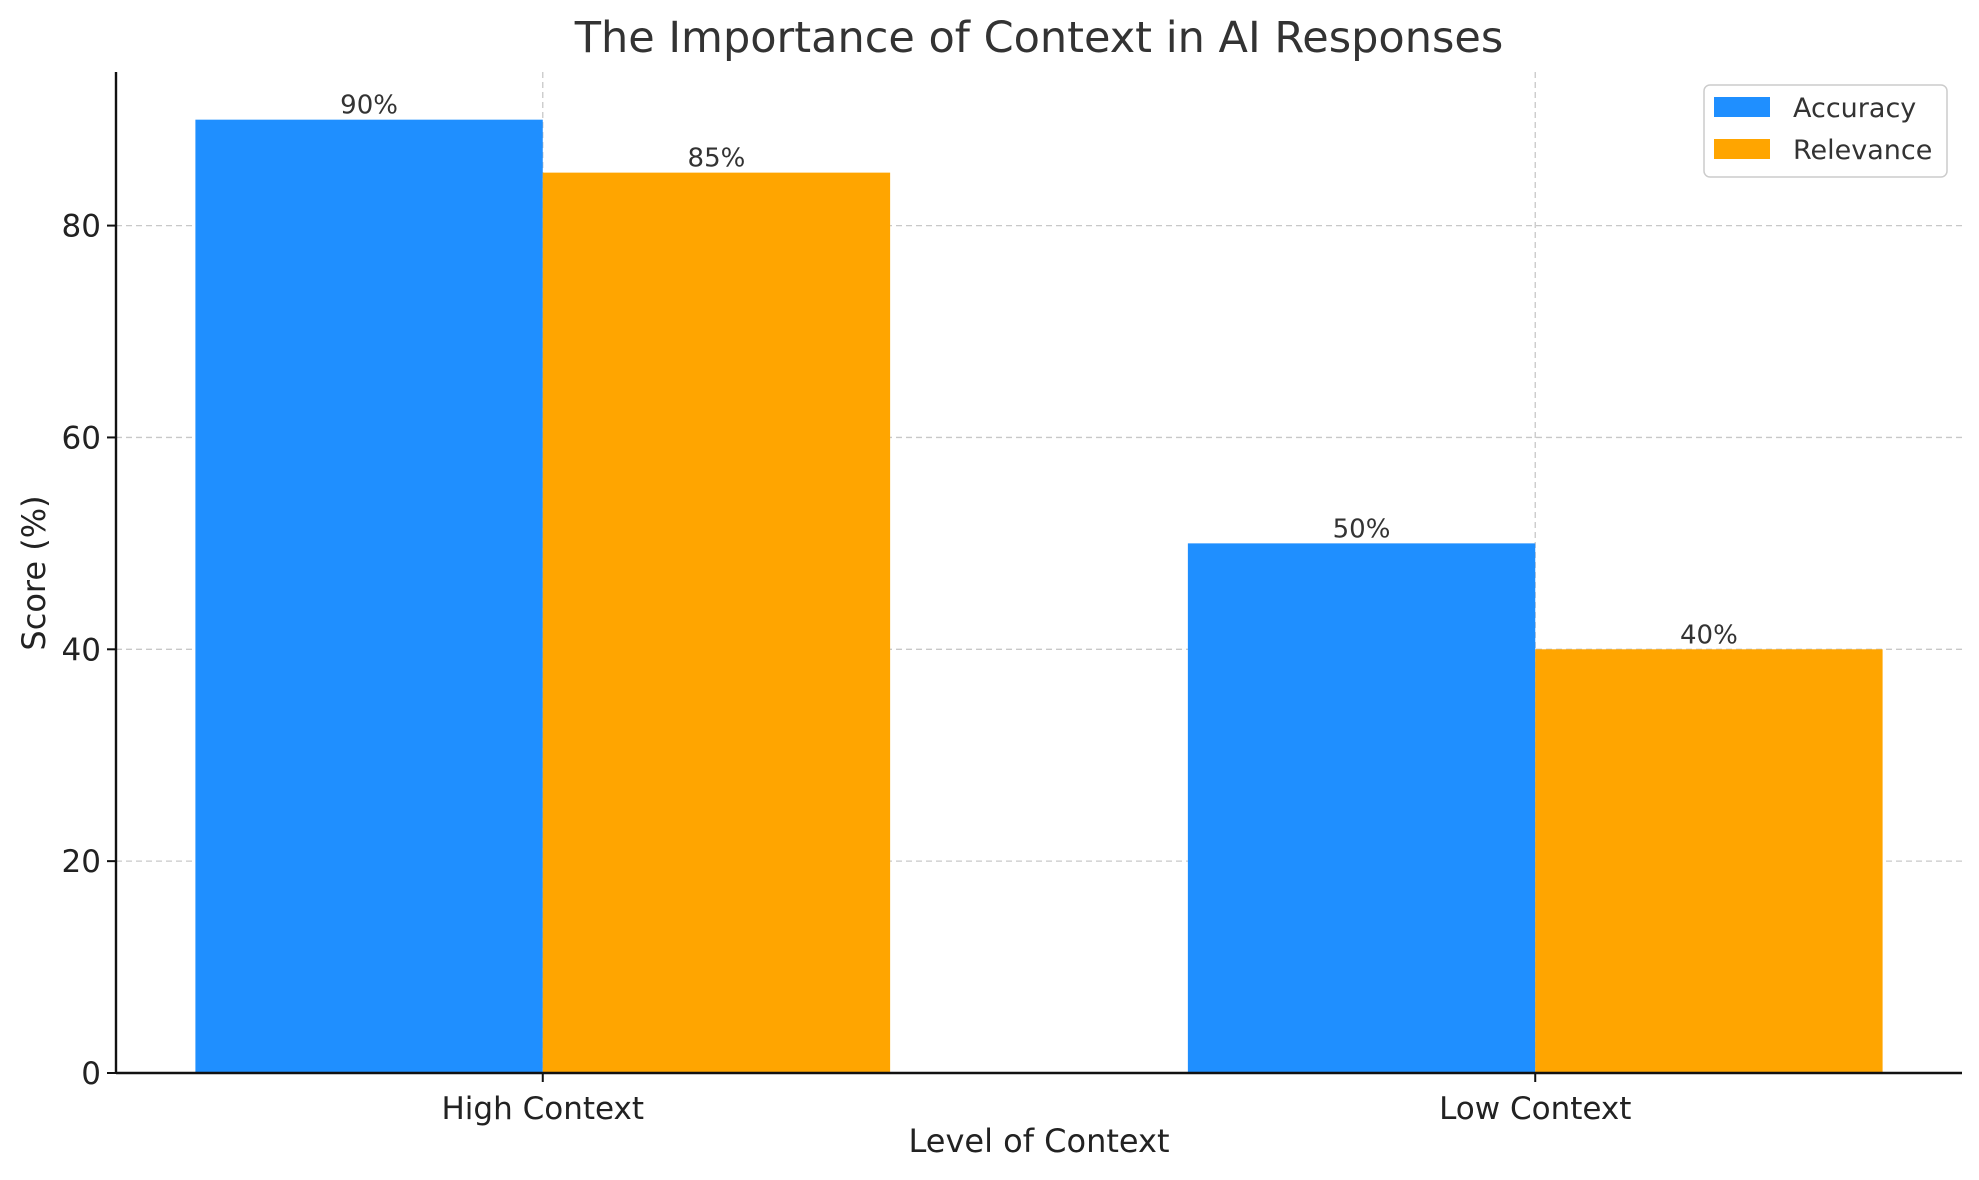 The height and width of the screenshot is (1180, 1979). I want to click on bar-relevance-low-context, so click(1709, 861).